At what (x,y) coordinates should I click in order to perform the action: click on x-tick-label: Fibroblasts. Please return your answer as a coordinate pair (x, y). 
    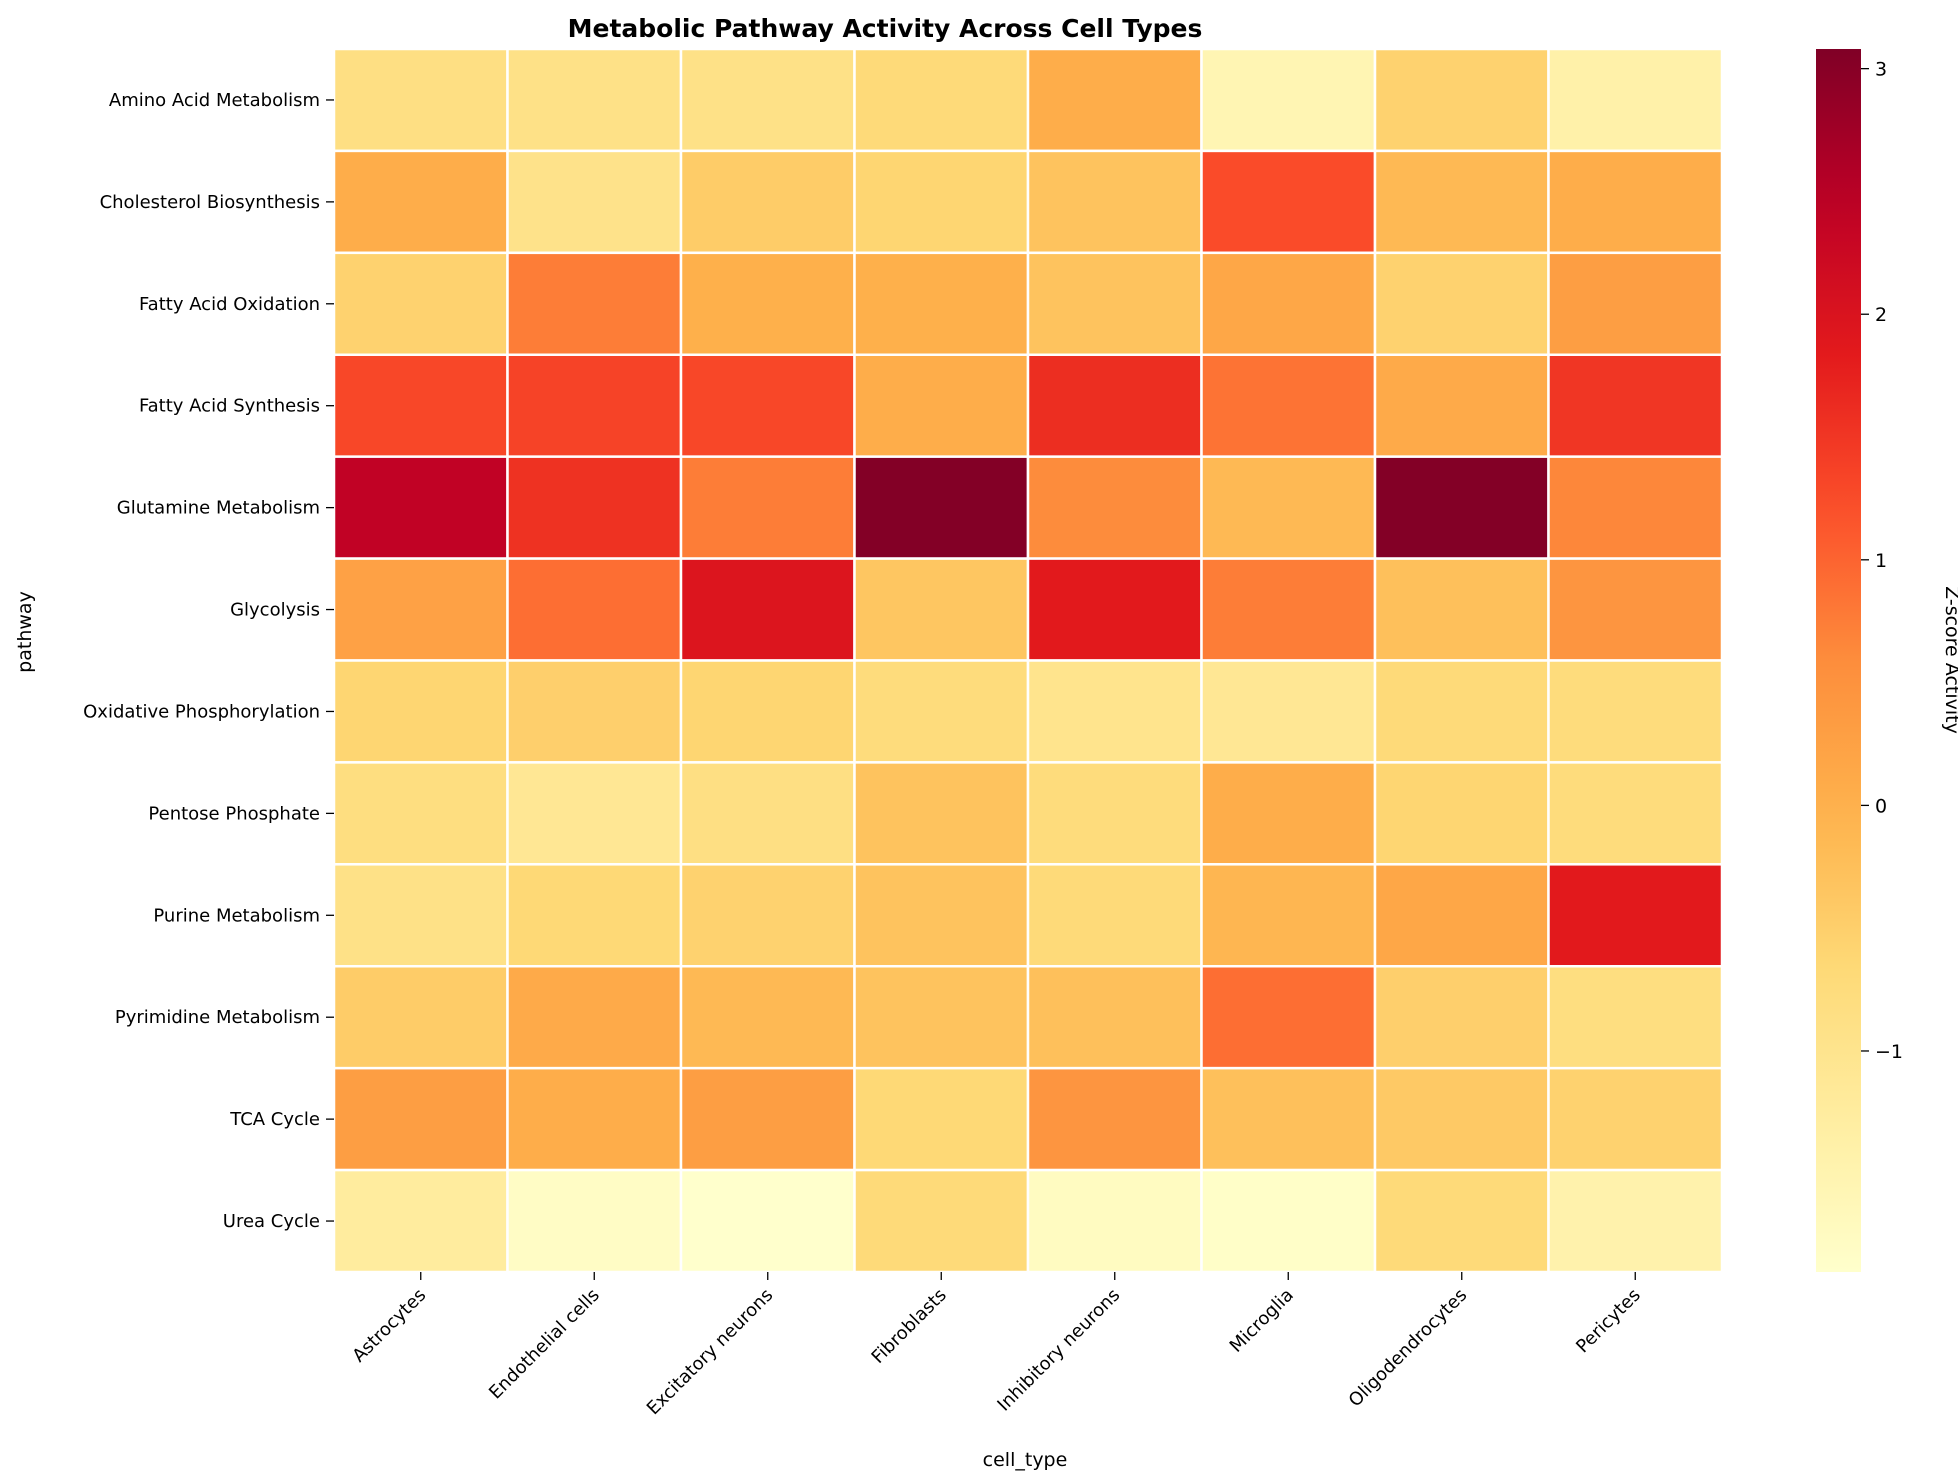
    Looking at the image, I should click on (909, 1326).